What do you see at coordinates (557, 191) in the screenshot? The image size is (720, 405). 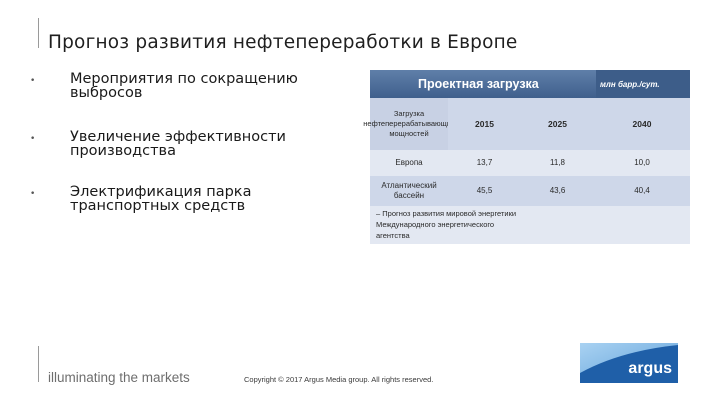 I see `value-cell: 43,6` at bounding box center [557, 191].